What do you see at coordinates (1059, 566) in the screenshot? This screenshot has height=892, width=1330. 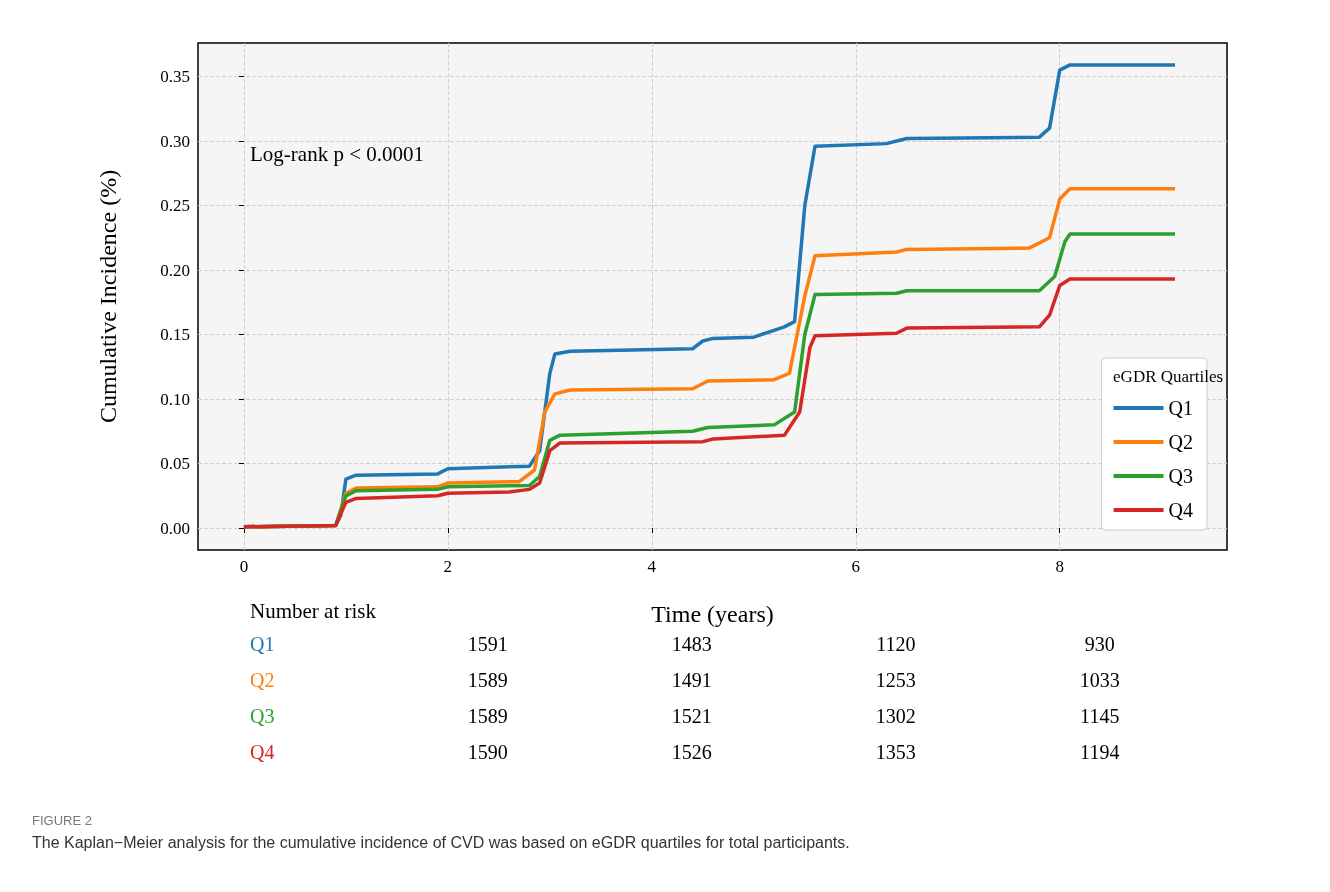 I see `x-tick-label: 8` at bounding box center [1059, 566].